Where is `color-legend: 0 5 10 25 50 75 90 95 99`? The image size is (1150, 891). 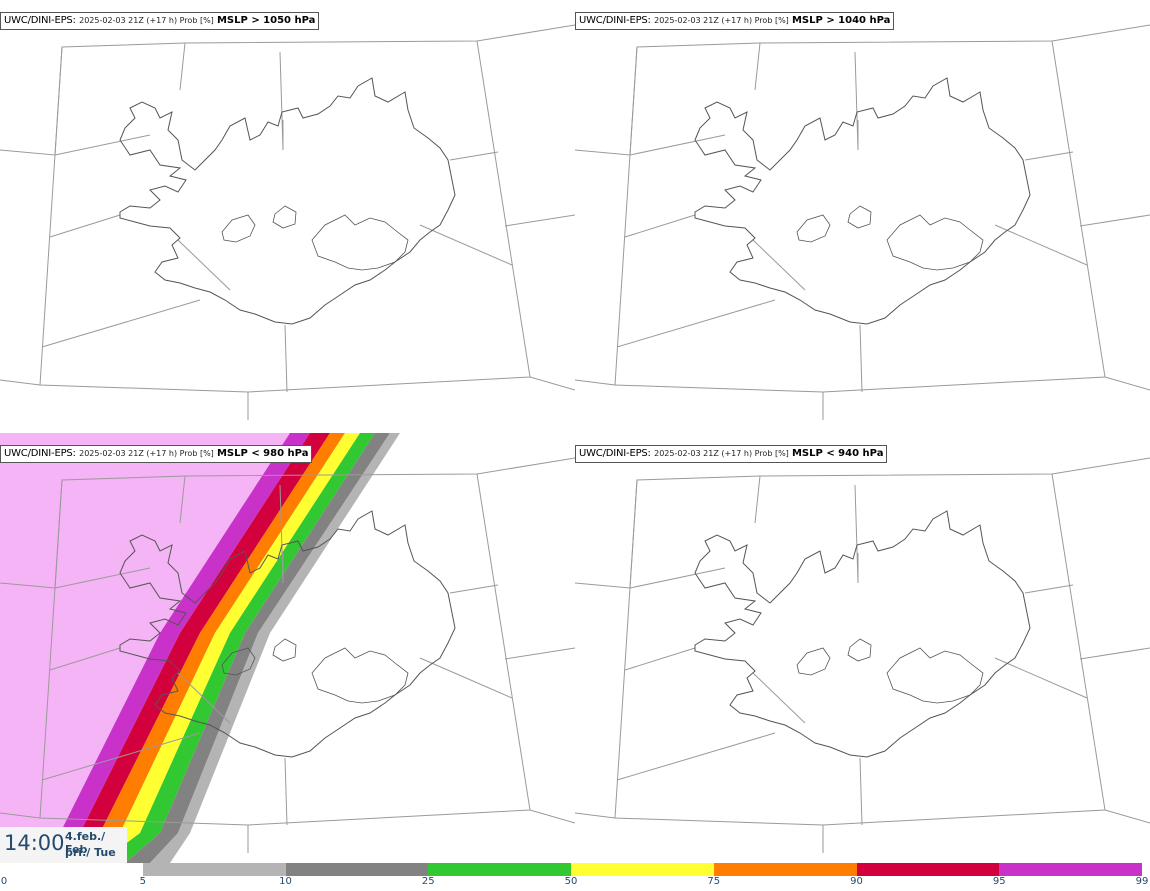 color-legend: 0 5 10 25 50 75 90 95 99 is located at coordinates (575, 877).